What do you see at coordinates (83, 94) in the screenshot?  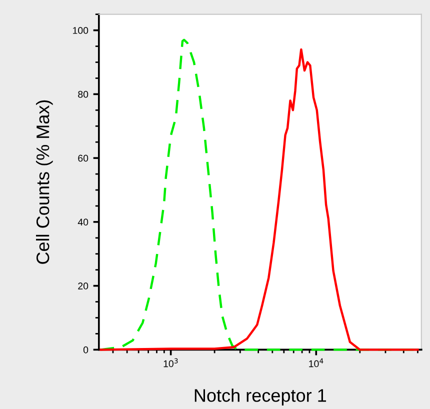 I see `y-tick-label: 80` at bounding box center [83, 94].